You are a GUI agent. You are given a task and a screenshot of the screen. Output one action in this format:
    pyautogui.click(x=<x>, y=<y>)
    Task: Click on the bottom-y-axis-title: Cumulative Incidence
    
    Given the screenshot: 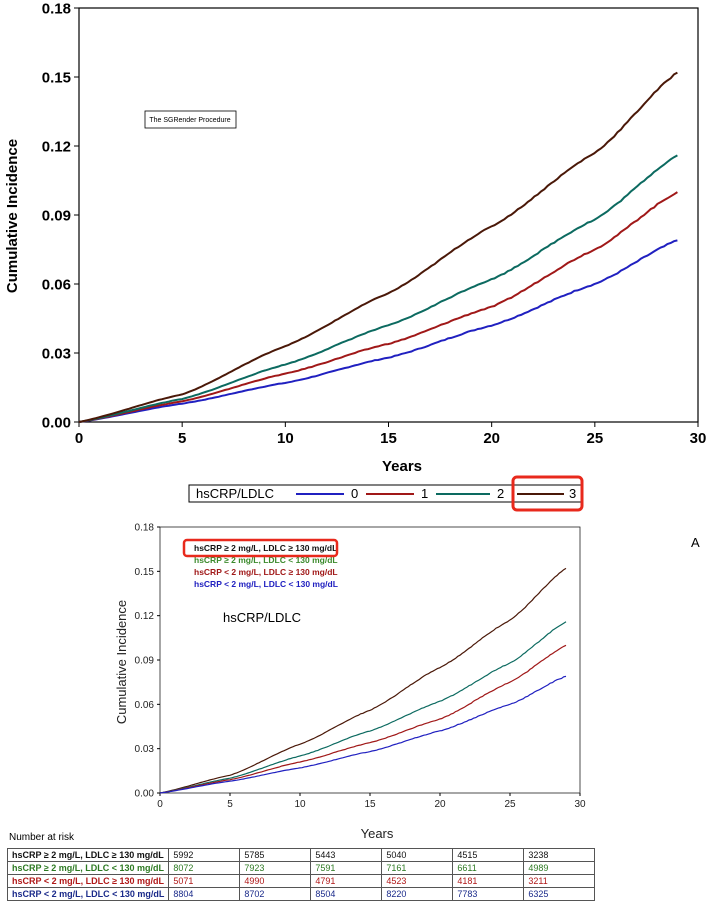 What is the action you would take?
    pyautogui.click(x=121, y=662)
    